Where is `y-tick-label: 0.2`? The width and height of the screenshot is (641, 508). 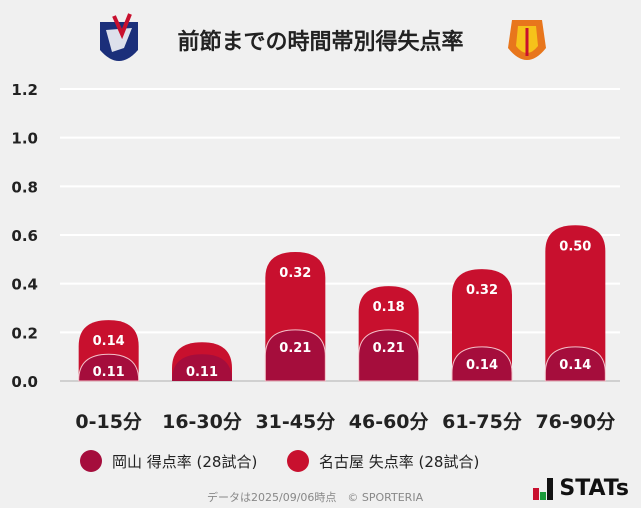
y-tick-label: 0.2 is located at coordinates (24, 333).